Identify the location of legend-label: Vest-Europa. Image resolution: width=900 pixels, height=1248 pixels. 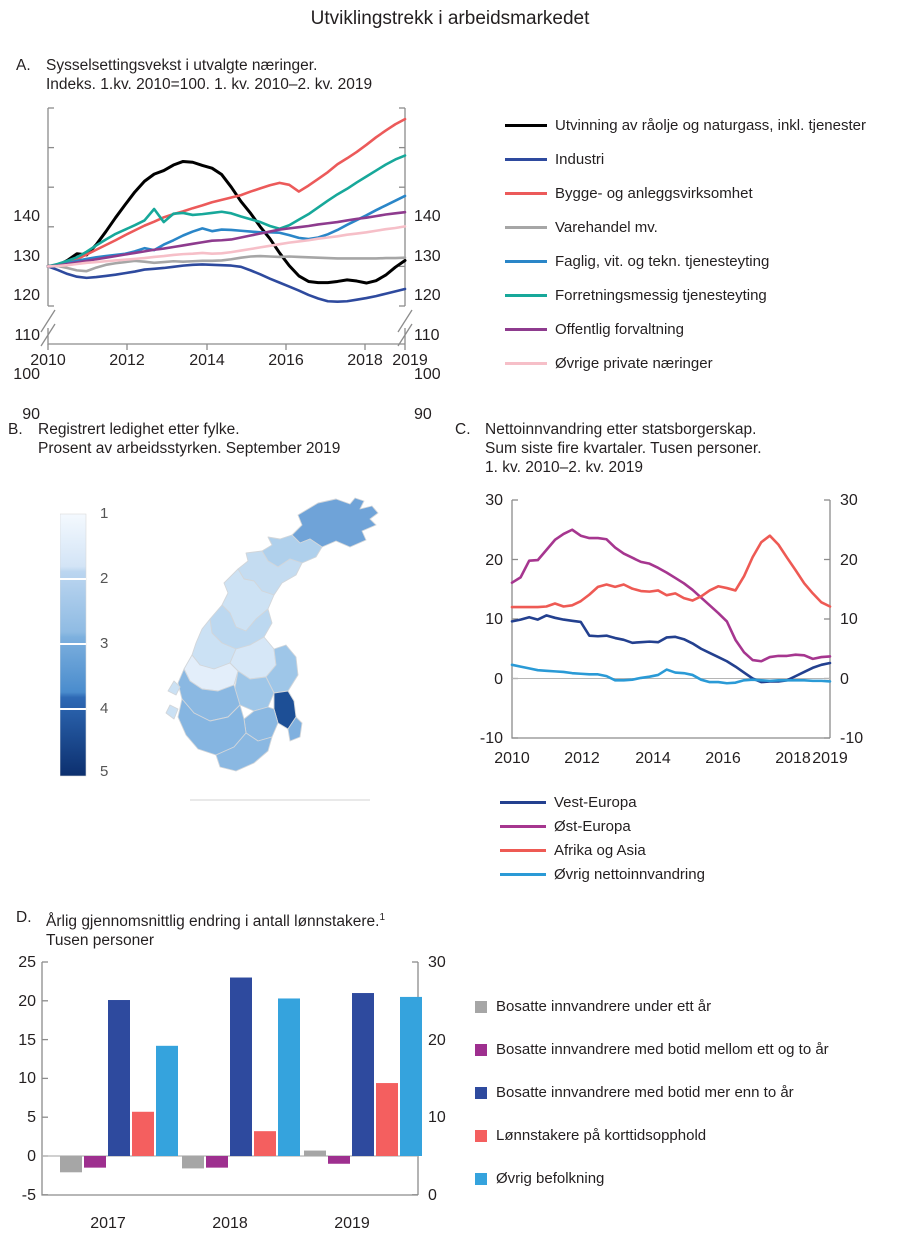
(595, 802).